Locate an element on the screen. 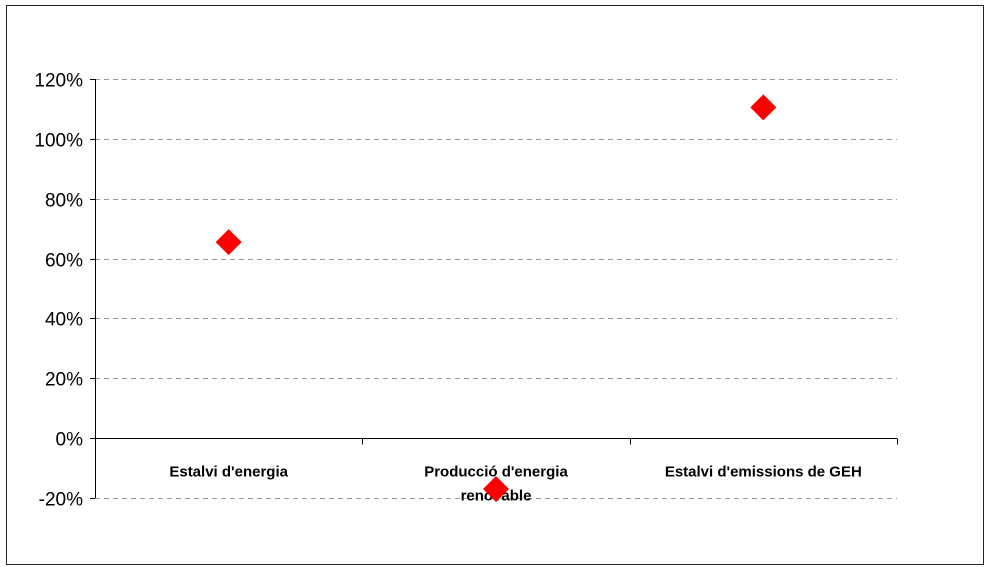  category-label: Estalvi d'emissions de GEH is located at coordinates (763, 472).